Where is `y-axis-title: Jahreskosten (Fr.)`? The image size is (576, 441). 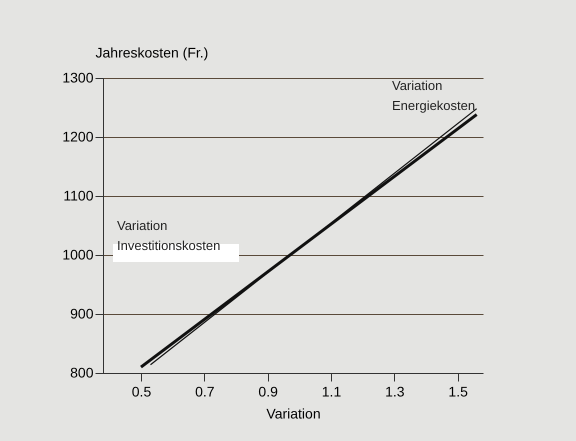
y-axis-title: Jahreskosten (Fr.) is located at coordinates (152, 52).